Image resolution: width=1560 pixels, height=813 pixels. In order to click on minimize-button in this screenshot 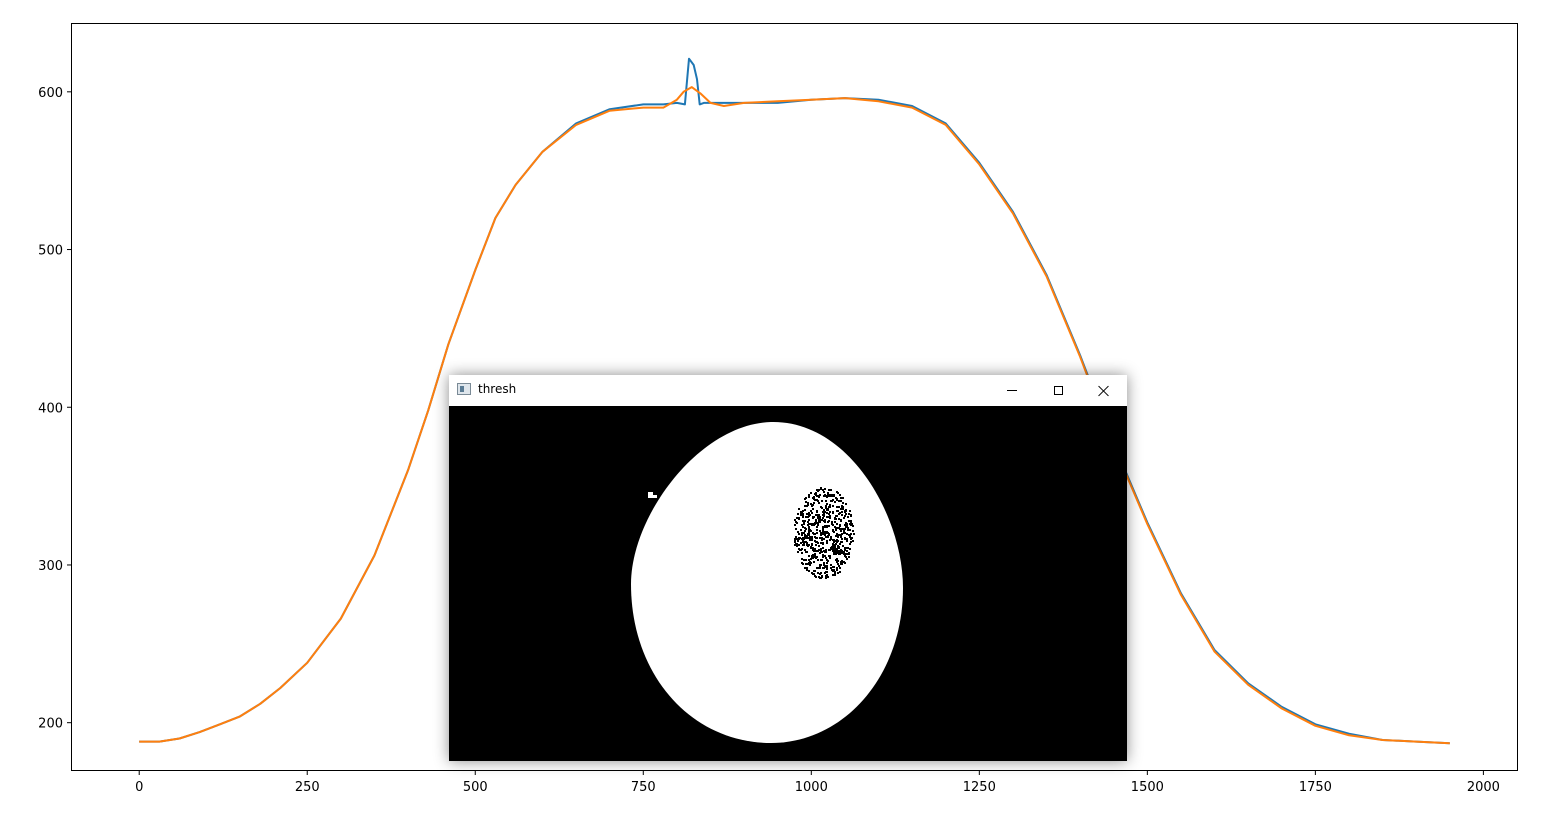, I will do `click(1012, 390)`.